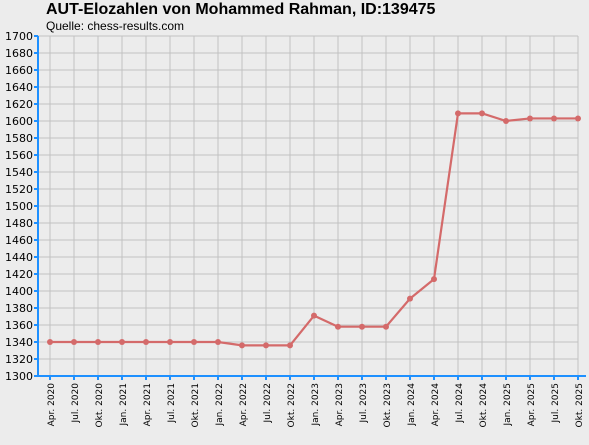 Image resolution: width=589 pixels, height=445 pixels. What do you see at coordinates (556, 403) in the screenshot?
I see `x-tick-label: Jul. 2025` at bounding box center [556, 403].